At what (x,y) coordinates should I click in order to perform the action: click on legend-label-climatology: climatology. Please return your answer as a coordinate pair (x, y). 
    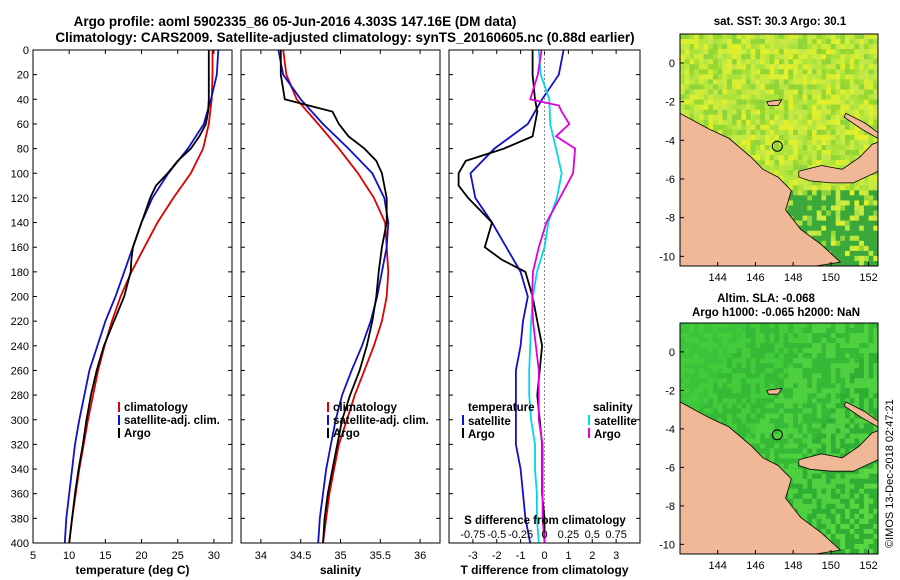
    Looking at the image, I should click on (365, 408).